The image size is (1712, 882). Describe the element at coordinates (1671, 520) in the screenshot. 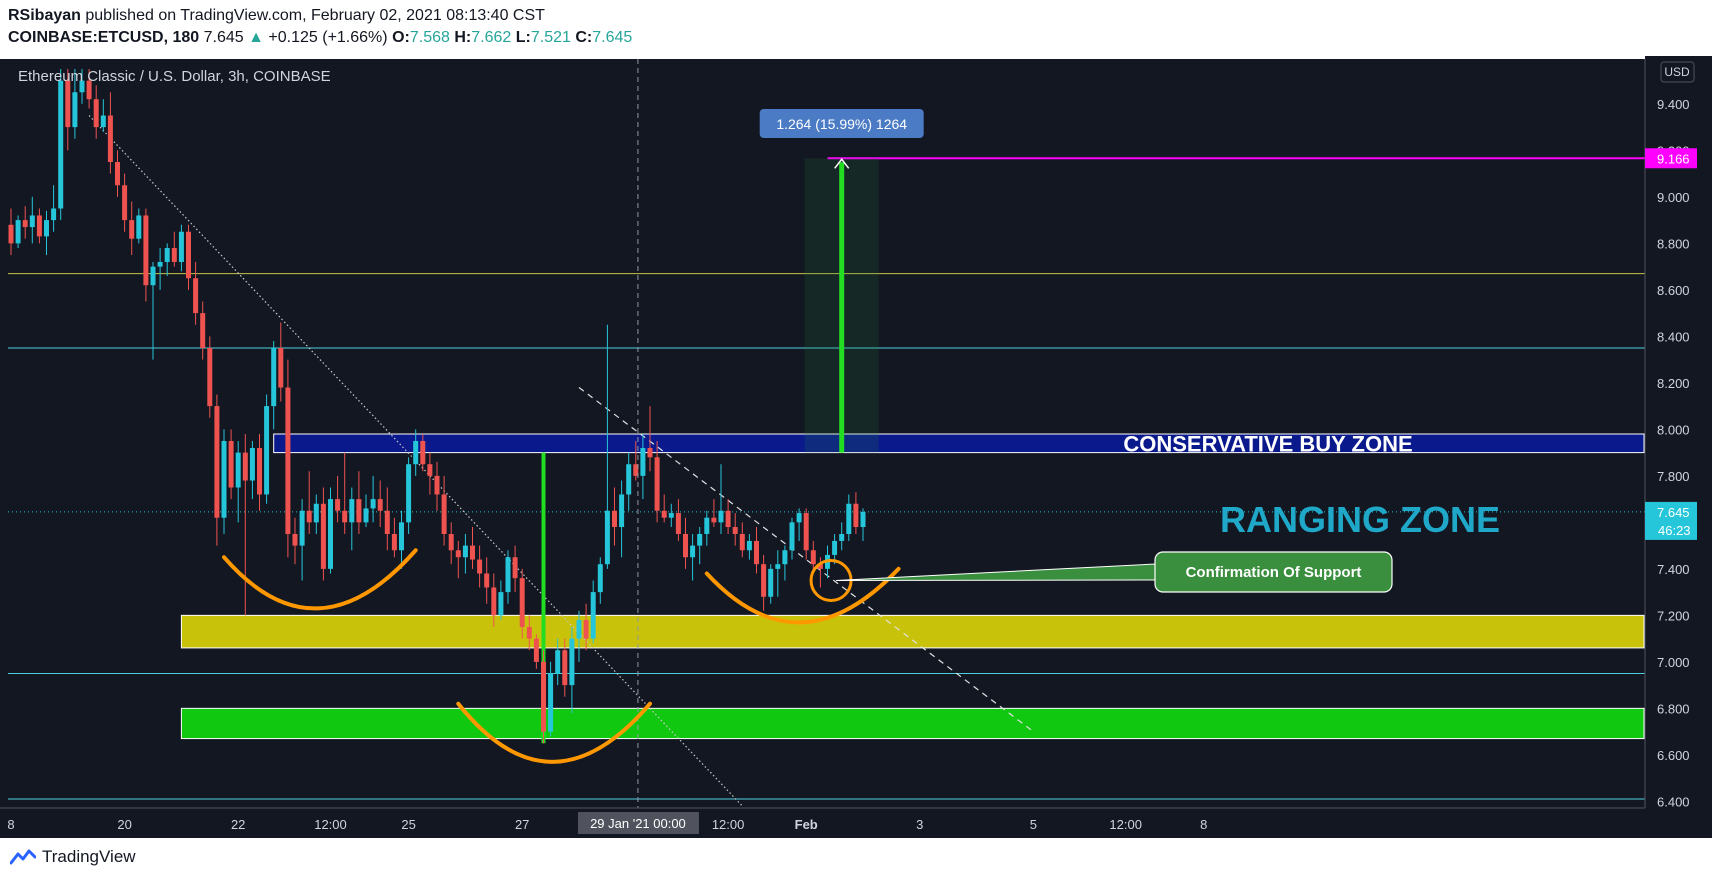

I see `last-price-tag` at that location.